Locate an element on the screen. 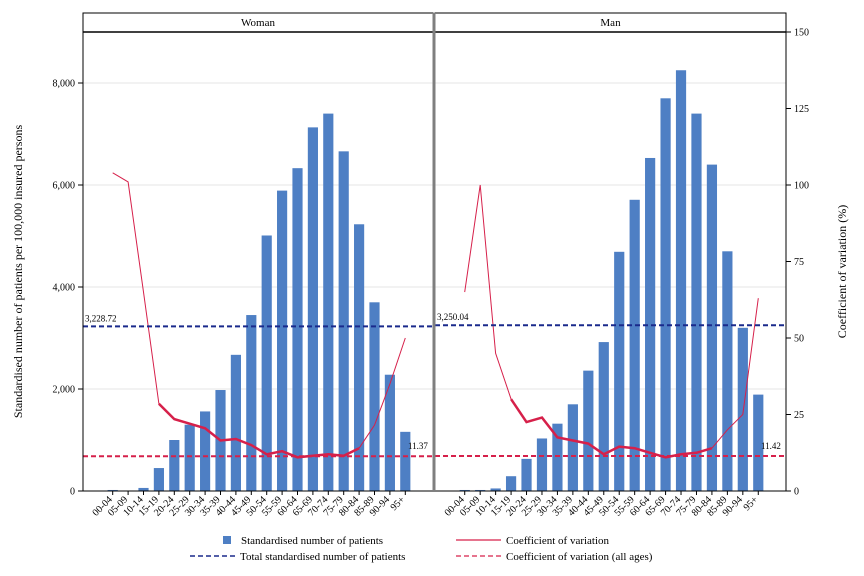  panel-title: Man is located at coordinates (610, 23).